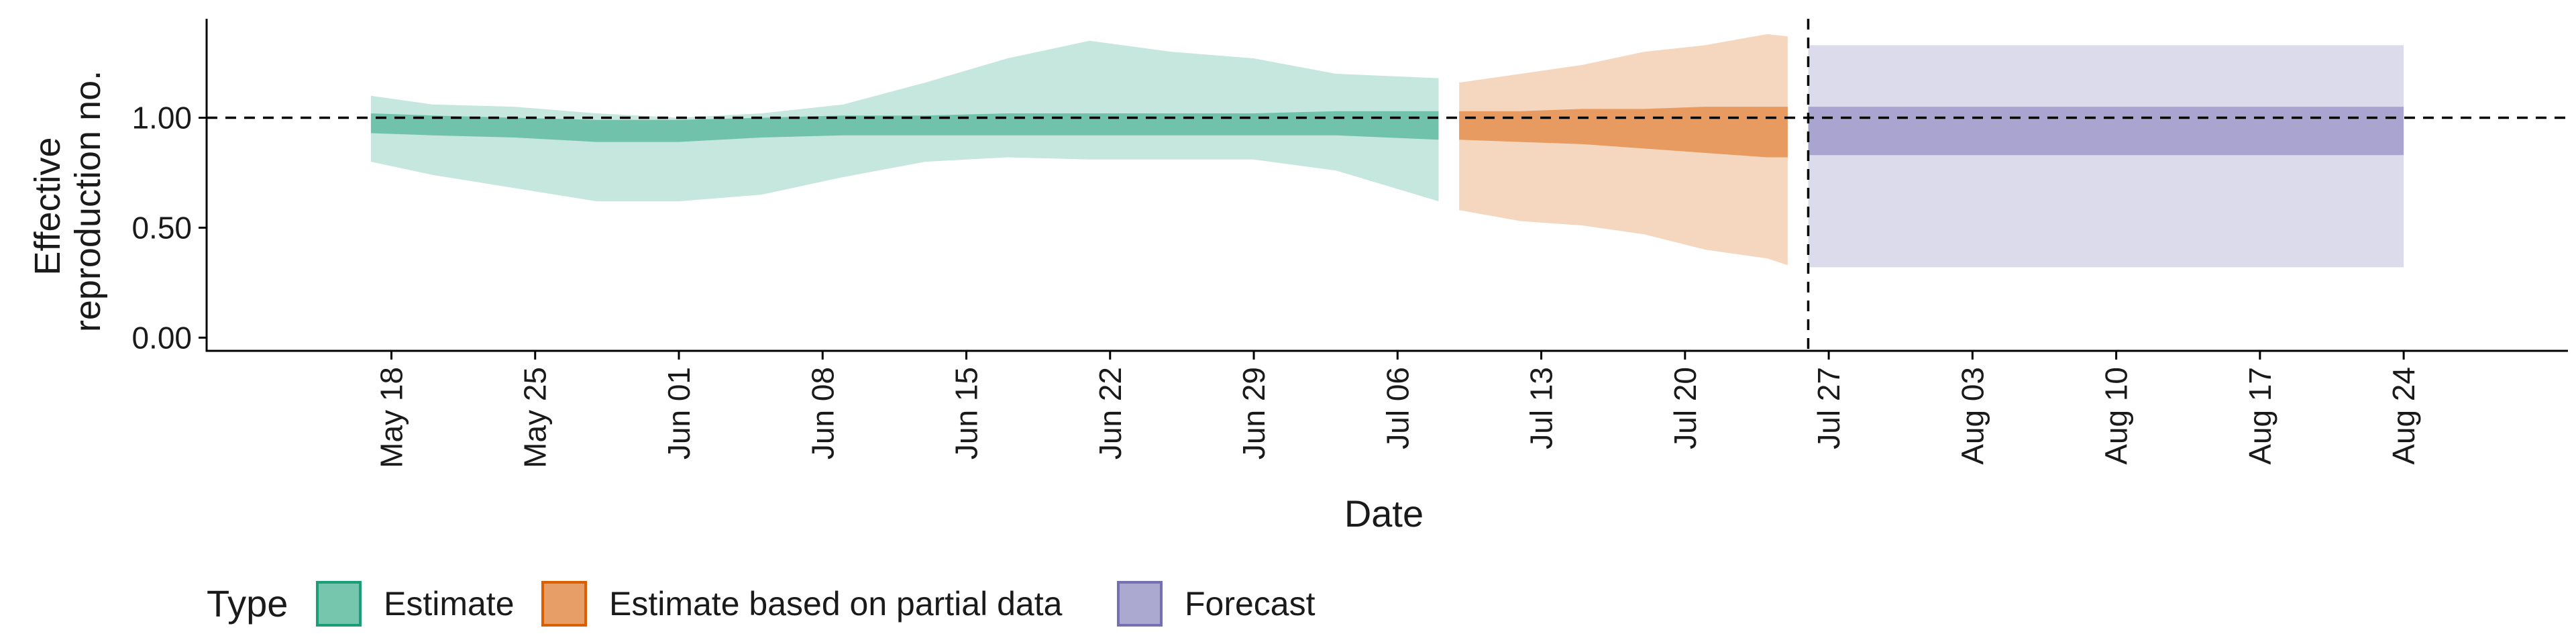  I want to click on x-tick-label: Jun 08, so click(822, 413).